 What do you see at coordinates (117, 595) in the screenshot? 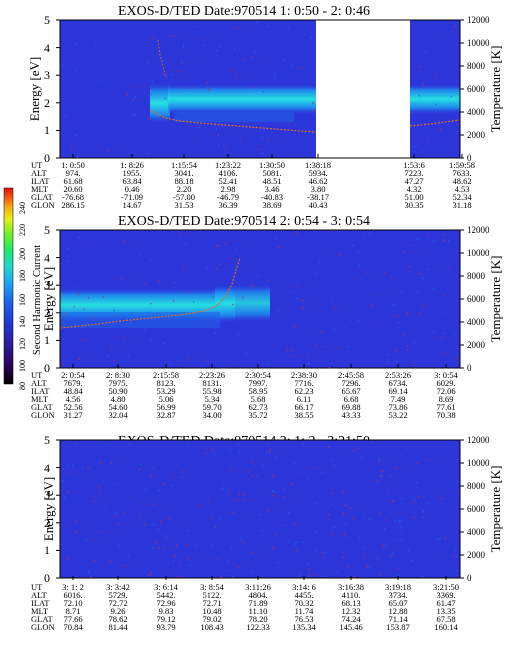
I see `panel-3-ephemeris-cell: 5729.` at bounding box center [117, 595].